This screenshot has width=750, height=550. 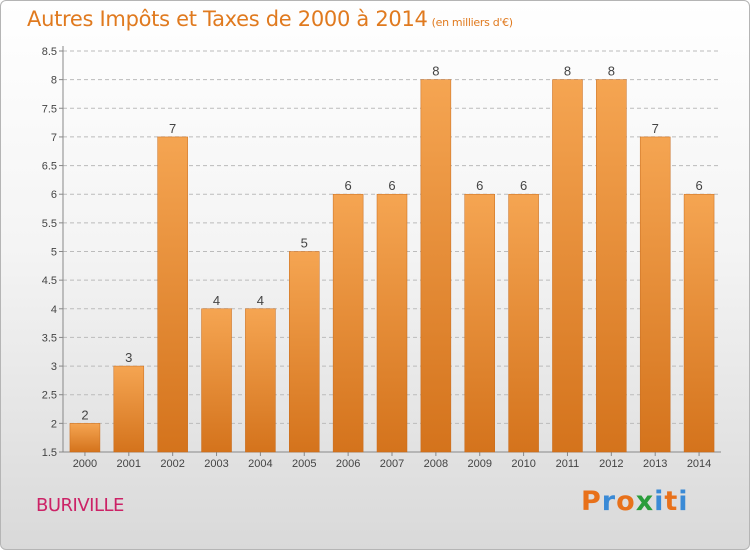 What do you see at coordinates (49, 338) in the screenshot?
I see `y-tick-label: 3.5` at bounding box center [49, 338].